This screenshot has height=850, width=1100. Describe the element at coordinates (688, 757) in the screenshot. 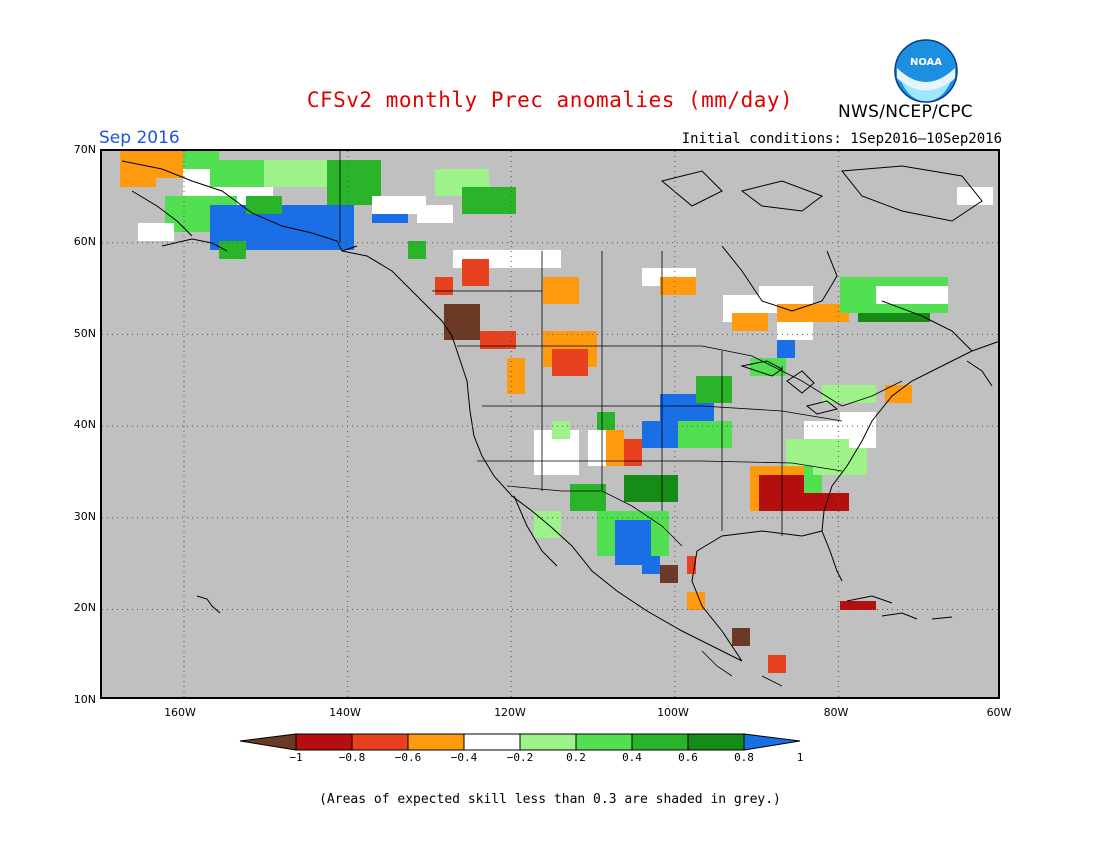

I see `colorbar-tick-label: 0.6` at that location.